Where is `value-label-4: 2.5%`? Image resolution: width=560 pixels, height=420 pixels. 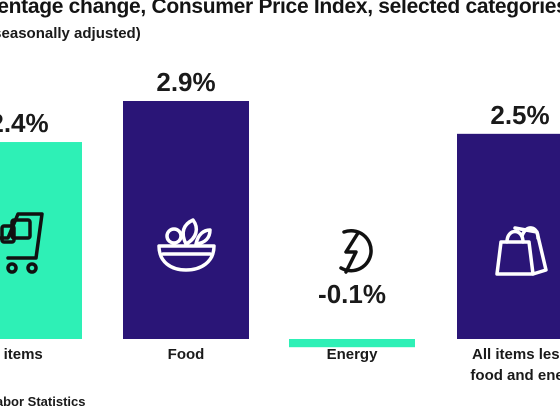 value-label-4: 2.5% is located at coordinates (519, 115).